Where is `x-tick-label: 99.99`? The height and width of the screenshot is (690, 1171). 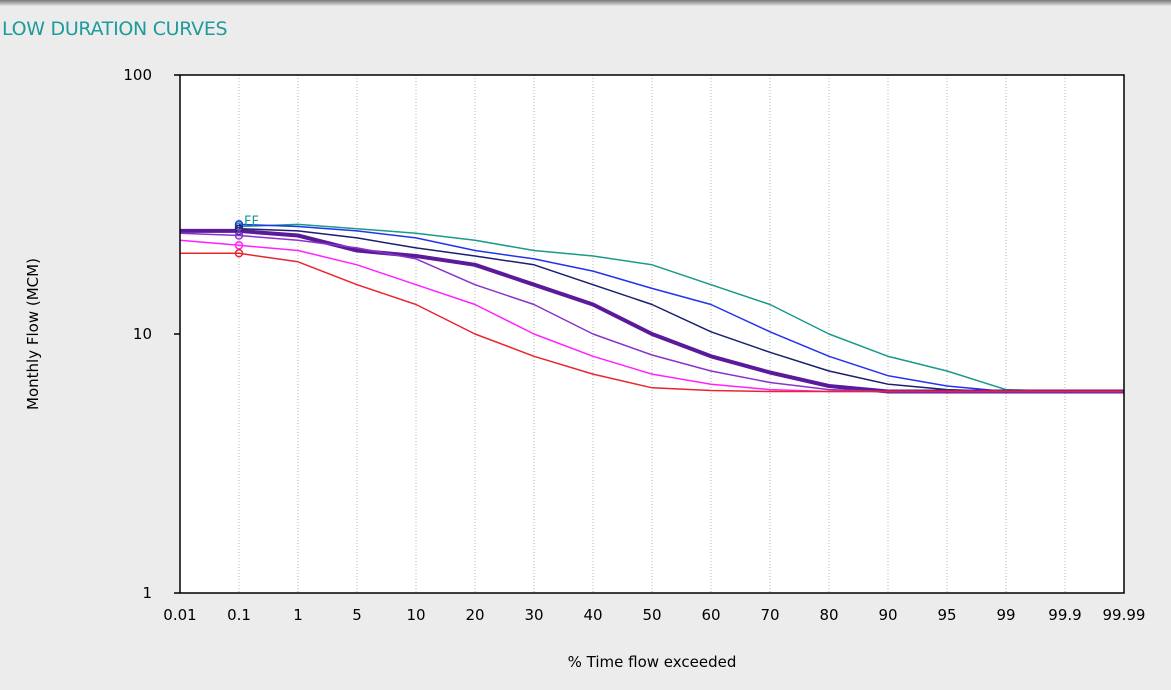 x-tick-label: 99.99 is located at coordinates (1124, 615).